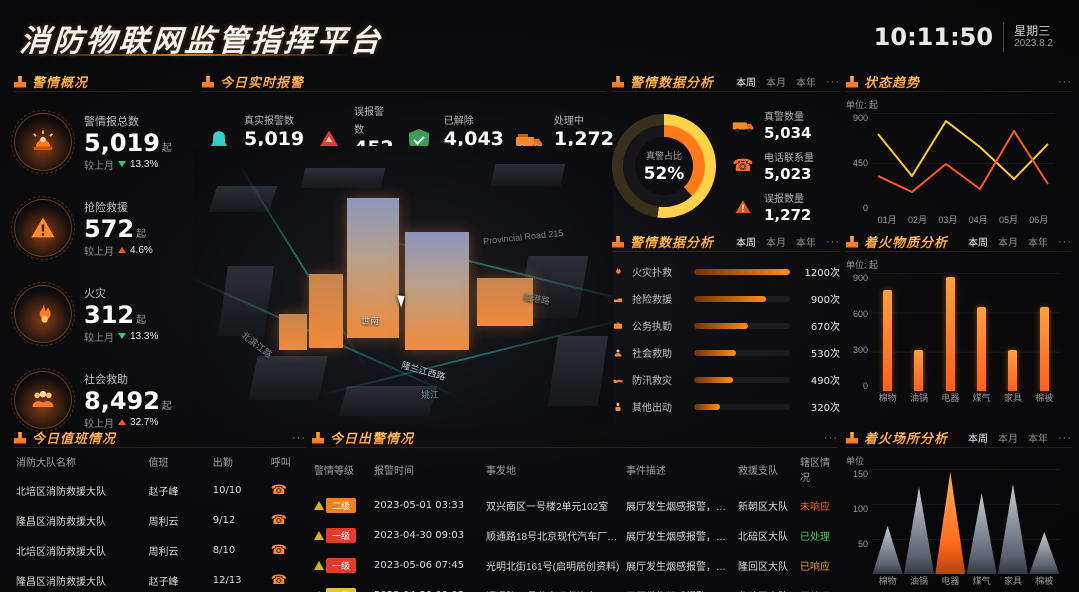 This screenshot has height=592, width=1079. Describe the element at coordinates (341, 535) in the screenshot. I see `level-badge: 一级` at that location.